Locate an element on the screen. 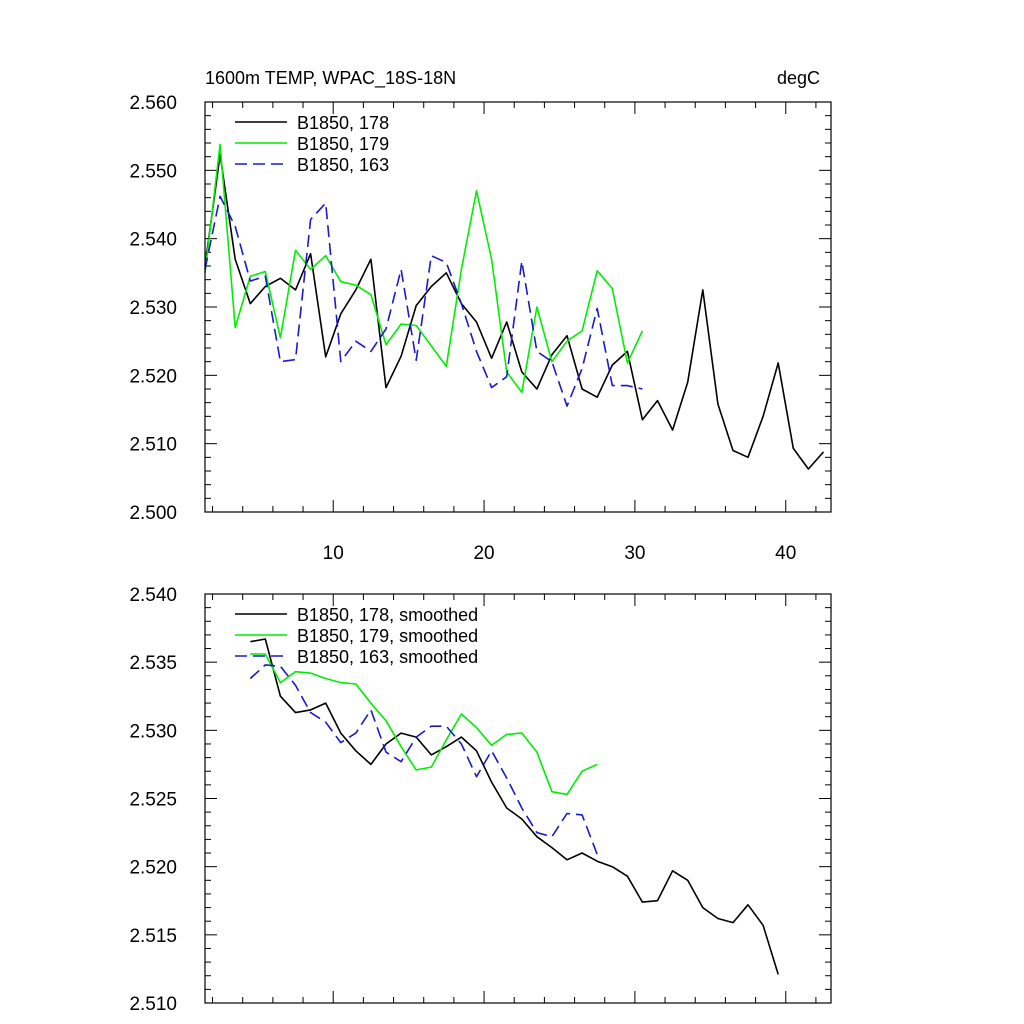 Image resolution: width=1024 pixels, height=1024 pixels. panel-1-legend-label-2: B1850, 163, smoothed is located at coordinates (387, 657).